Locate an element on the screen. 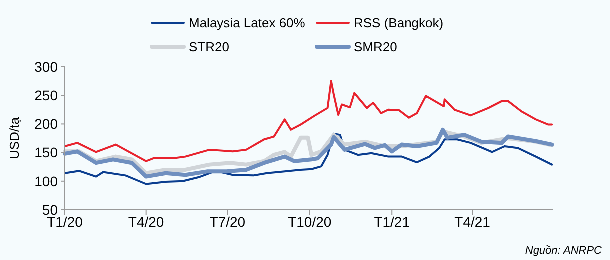 The width and height of the screenshot is (610, 260). x-tick-label: T1/21 is located at coordinates (392, 222).